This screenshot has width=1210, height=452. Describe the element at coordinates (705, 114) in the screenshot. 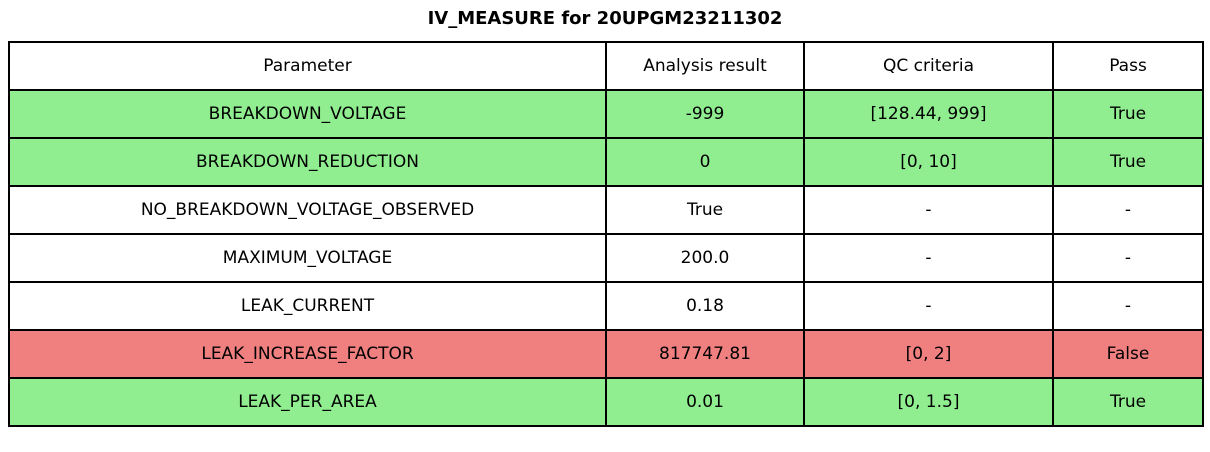

I see `cell-analysis-result: -999` at that location.